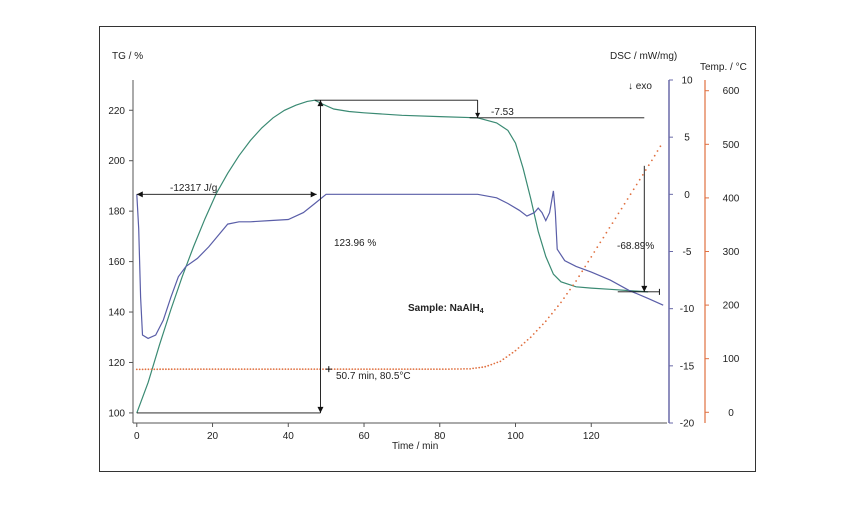 The height and width of the screenshot is (507, 863). Describe the element at coordinates (116, 111) in the screenshot. I see `tg-tick-label-220: 220` at that location.